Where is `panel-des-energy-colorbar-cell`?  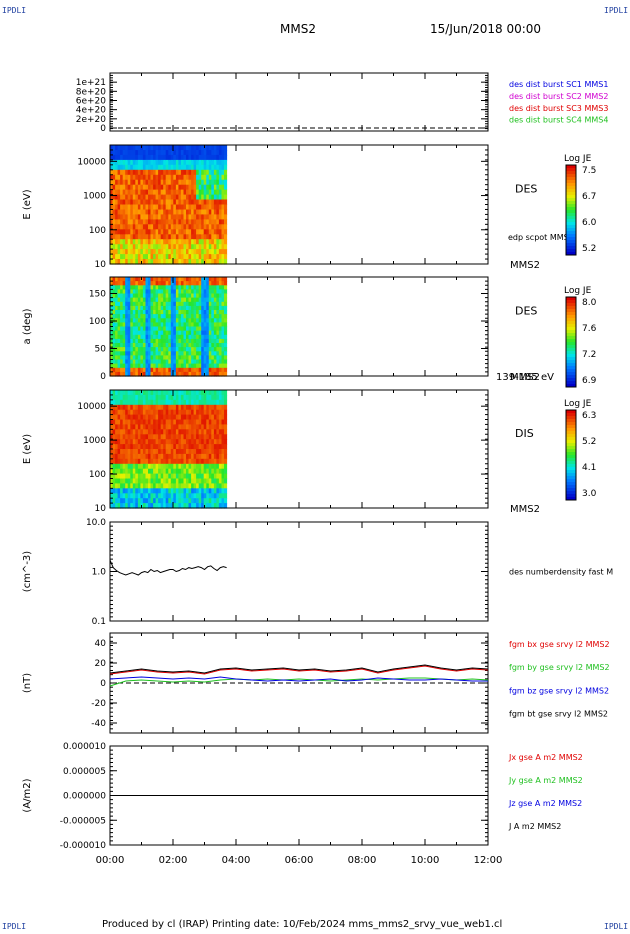
panel-des-energy-colorbar-cell is located at coordinates (571, 242).